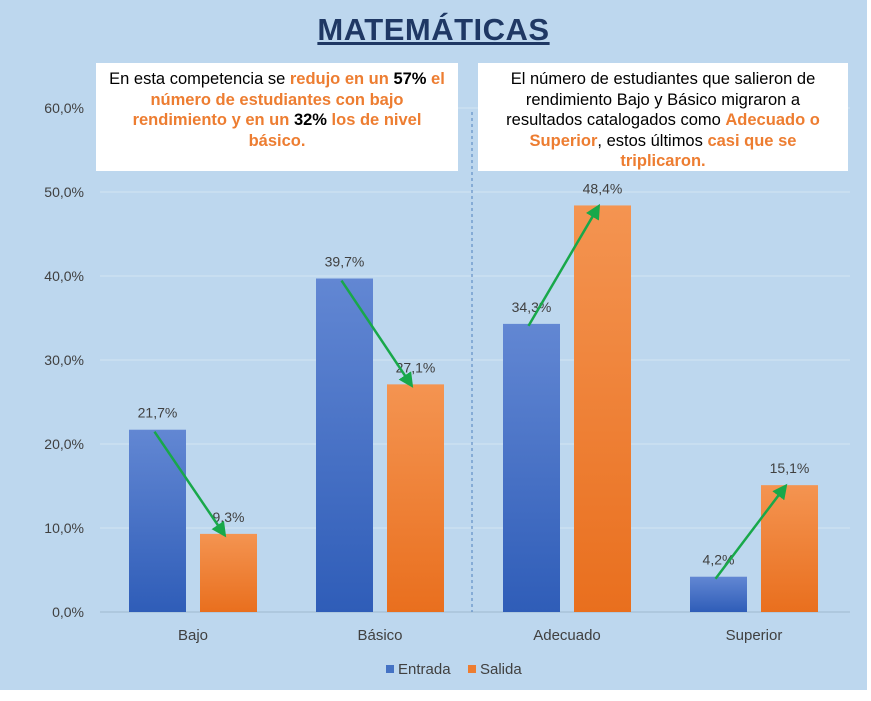 The width and height of the screenshot is (871, 701). I want to click on legend-salida-label: Salida, so click(501, 669).